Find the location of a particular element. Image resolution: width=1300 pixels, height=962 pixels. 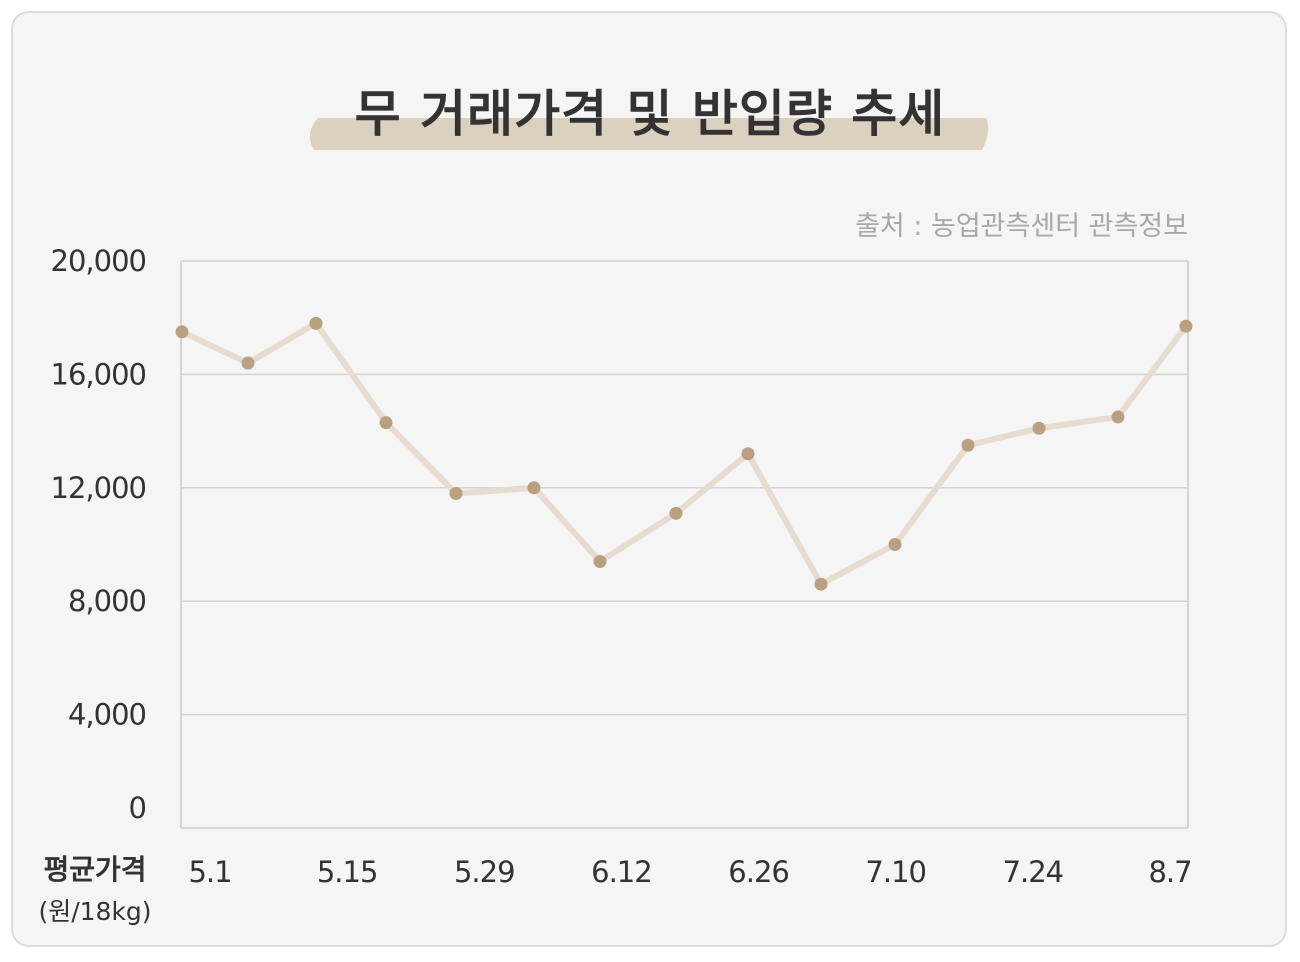

source-note: 출처 : 농업관측센터 관측정보 is located at coordinates (1021, 226).